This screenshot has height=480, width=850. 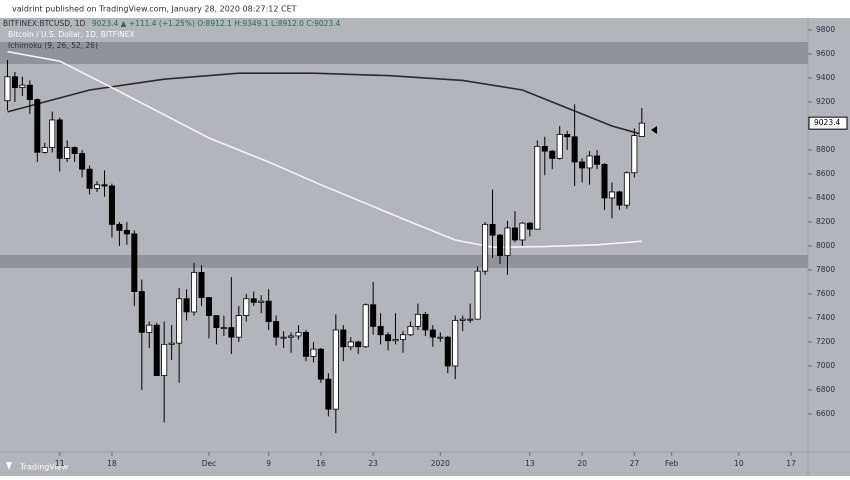 I want to click on y-tick-label: 7600, so click(x=825, y=293).